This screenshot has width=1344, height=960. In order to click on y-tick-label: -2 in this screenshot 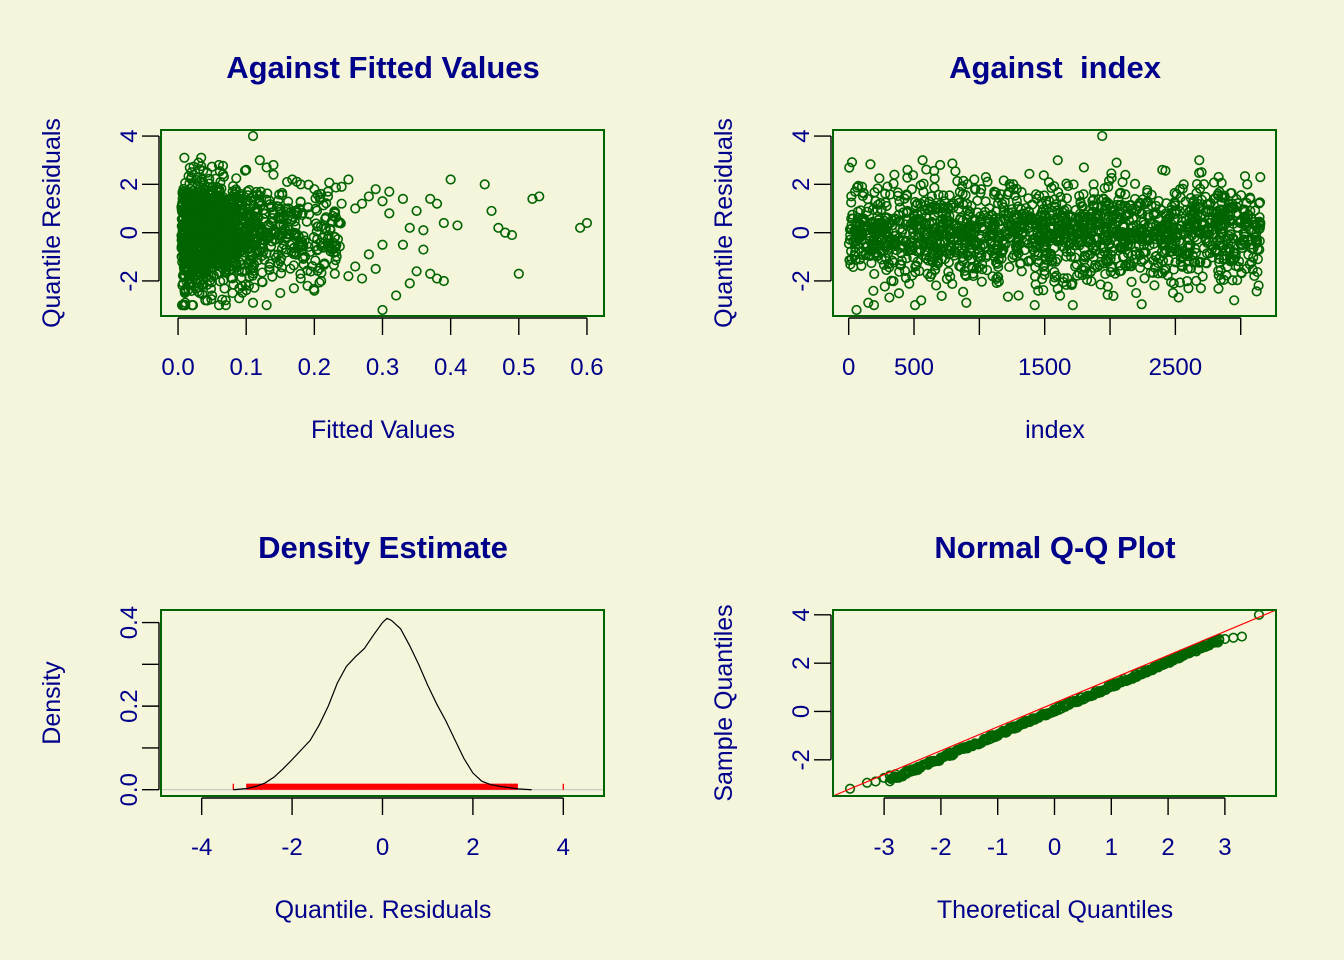, I will do `click(129, 280)`.